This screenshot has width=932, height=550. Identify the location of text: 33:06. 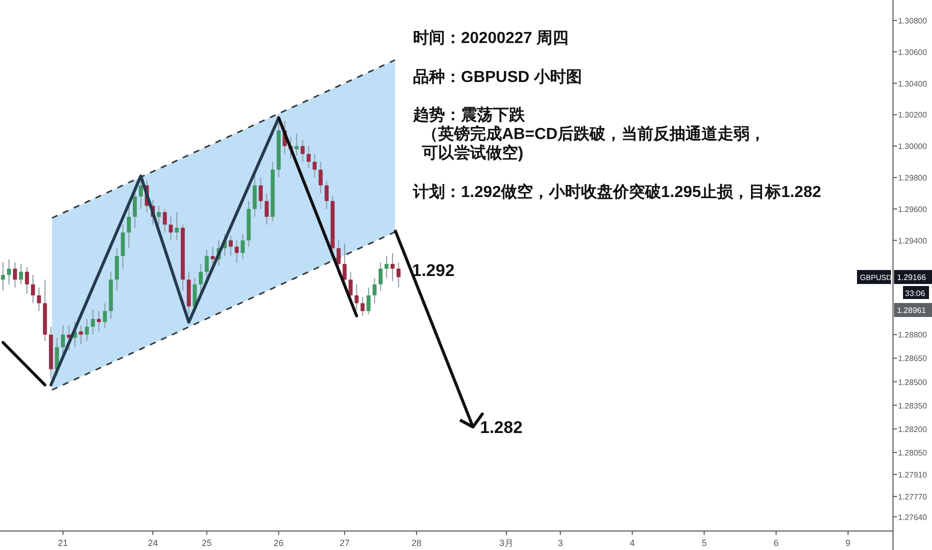
(915, 293).